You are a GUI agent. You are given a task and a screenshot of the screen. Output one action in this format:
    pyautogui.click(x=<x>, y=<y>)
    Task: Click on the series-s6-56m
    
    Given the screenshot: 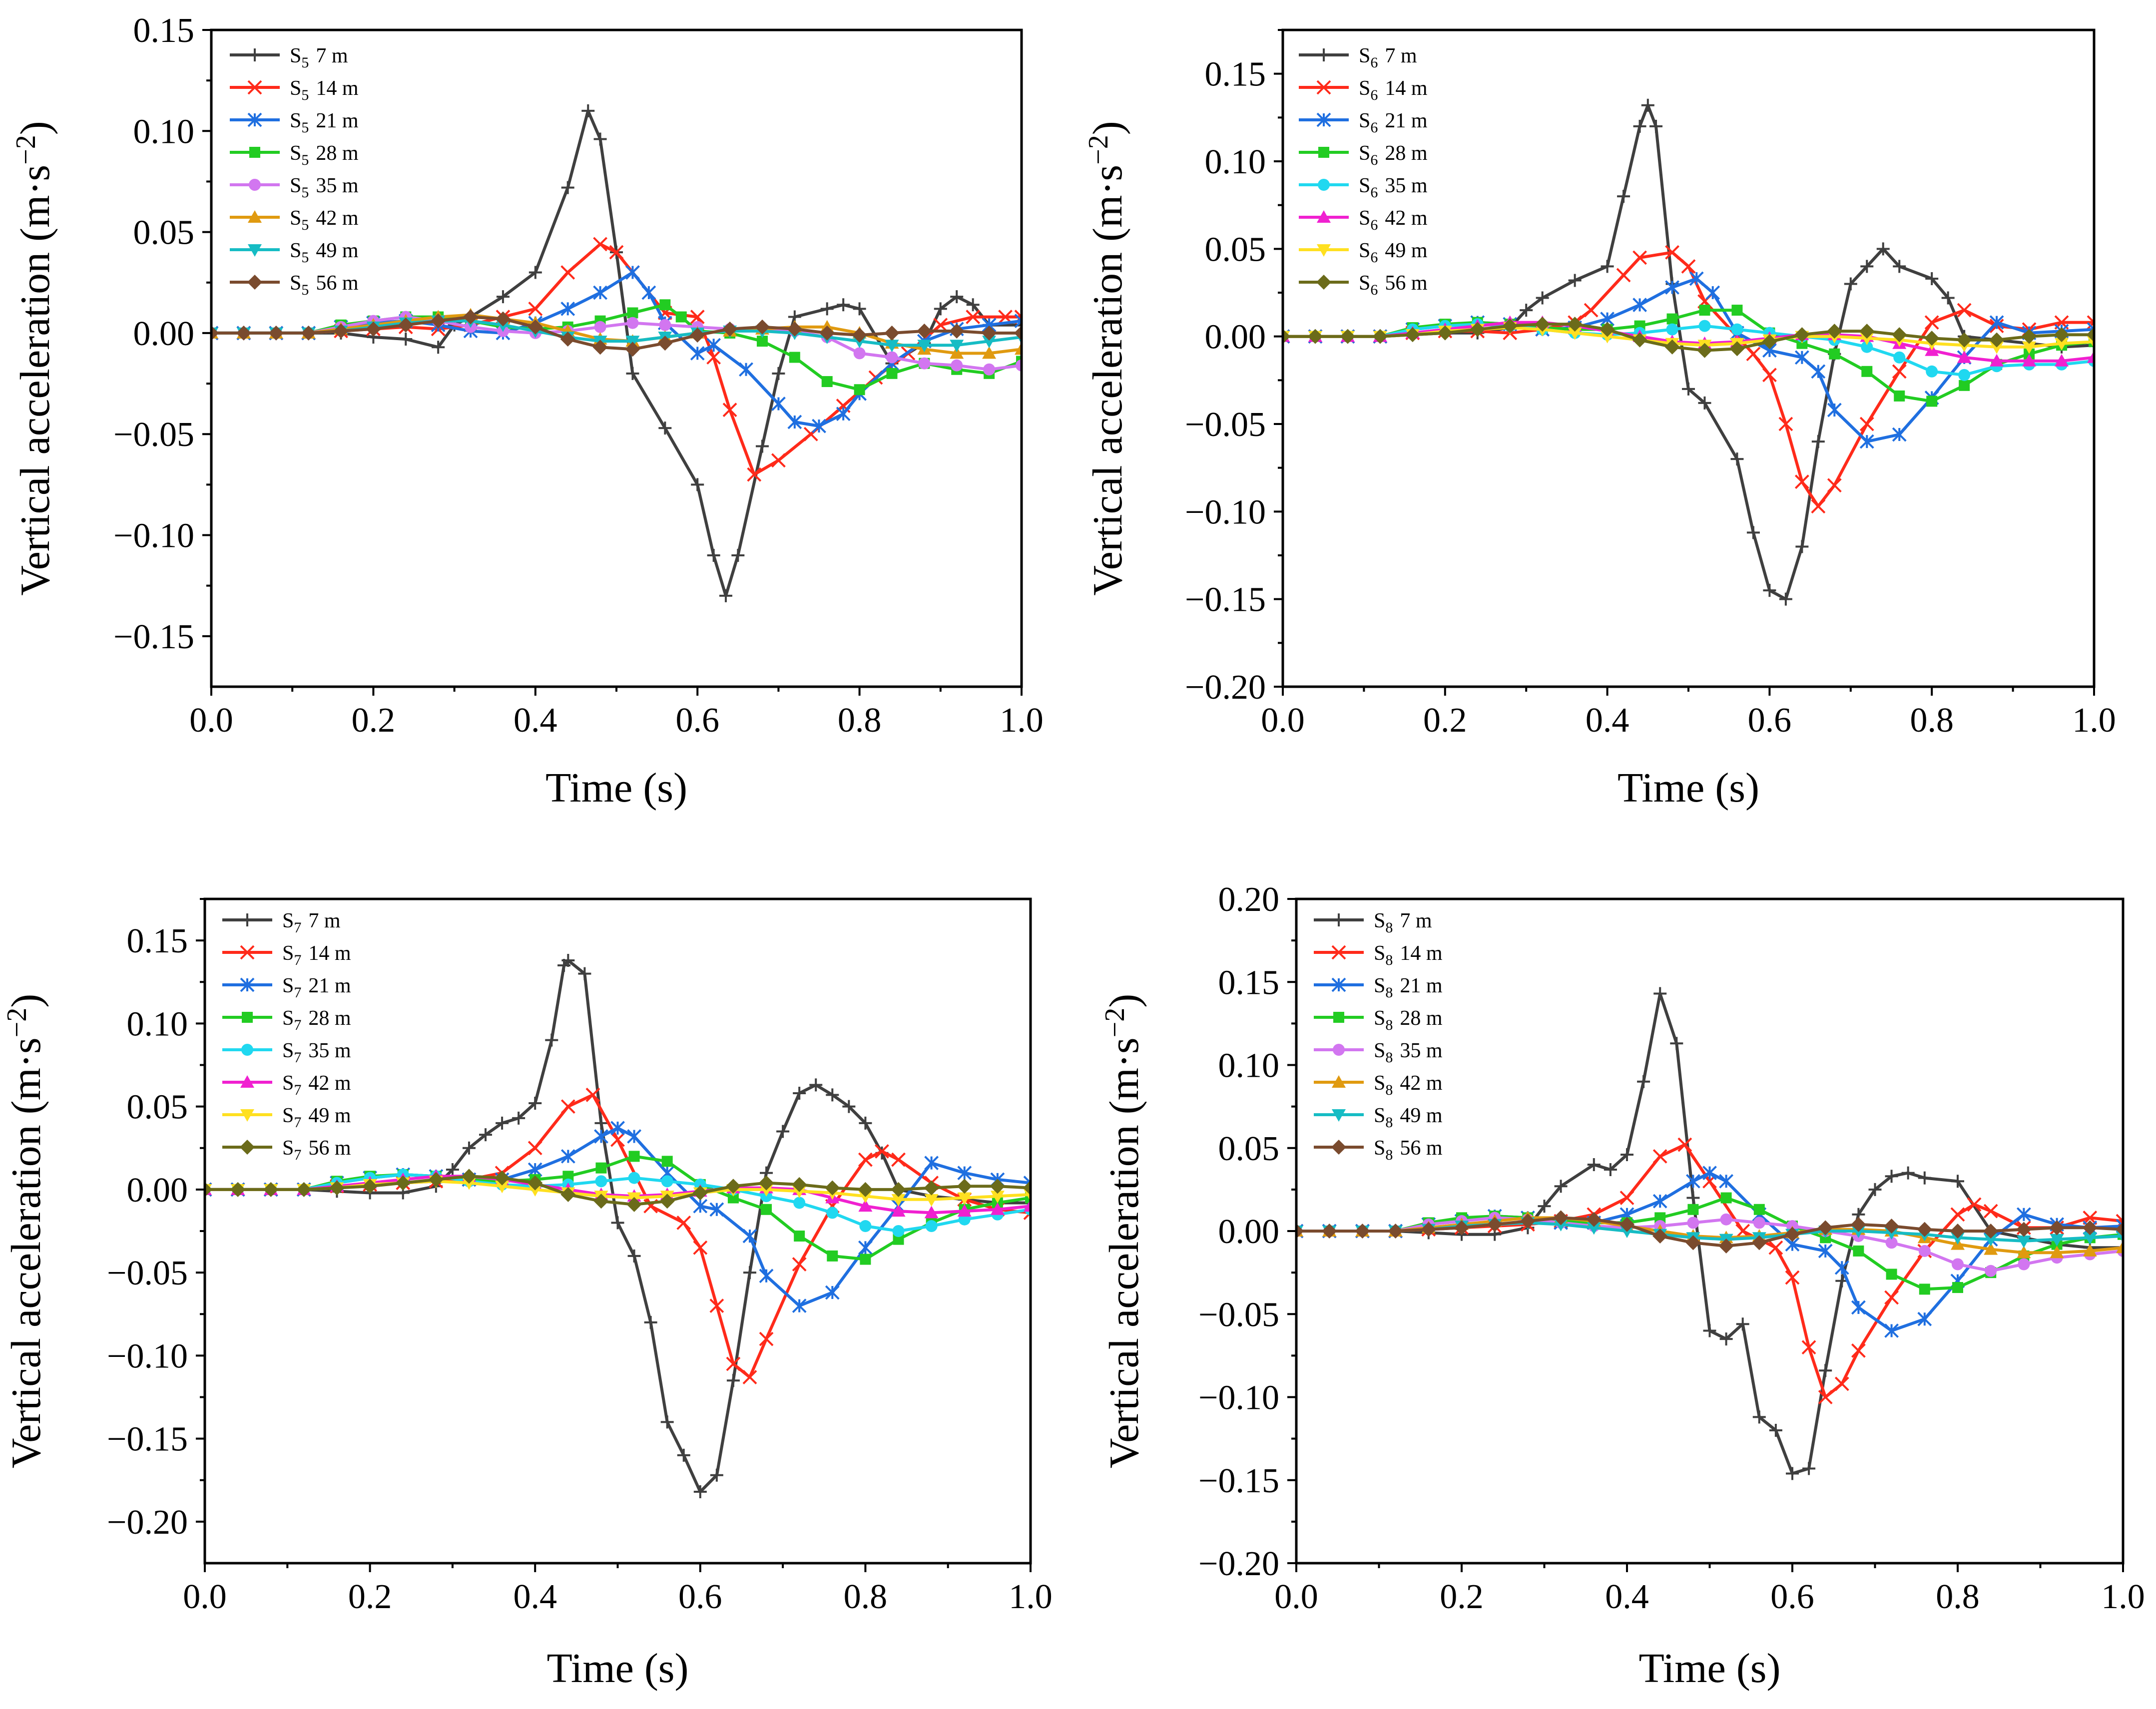 What is the action you would take?
    pyautogui.click(x=1688, y=338)
    